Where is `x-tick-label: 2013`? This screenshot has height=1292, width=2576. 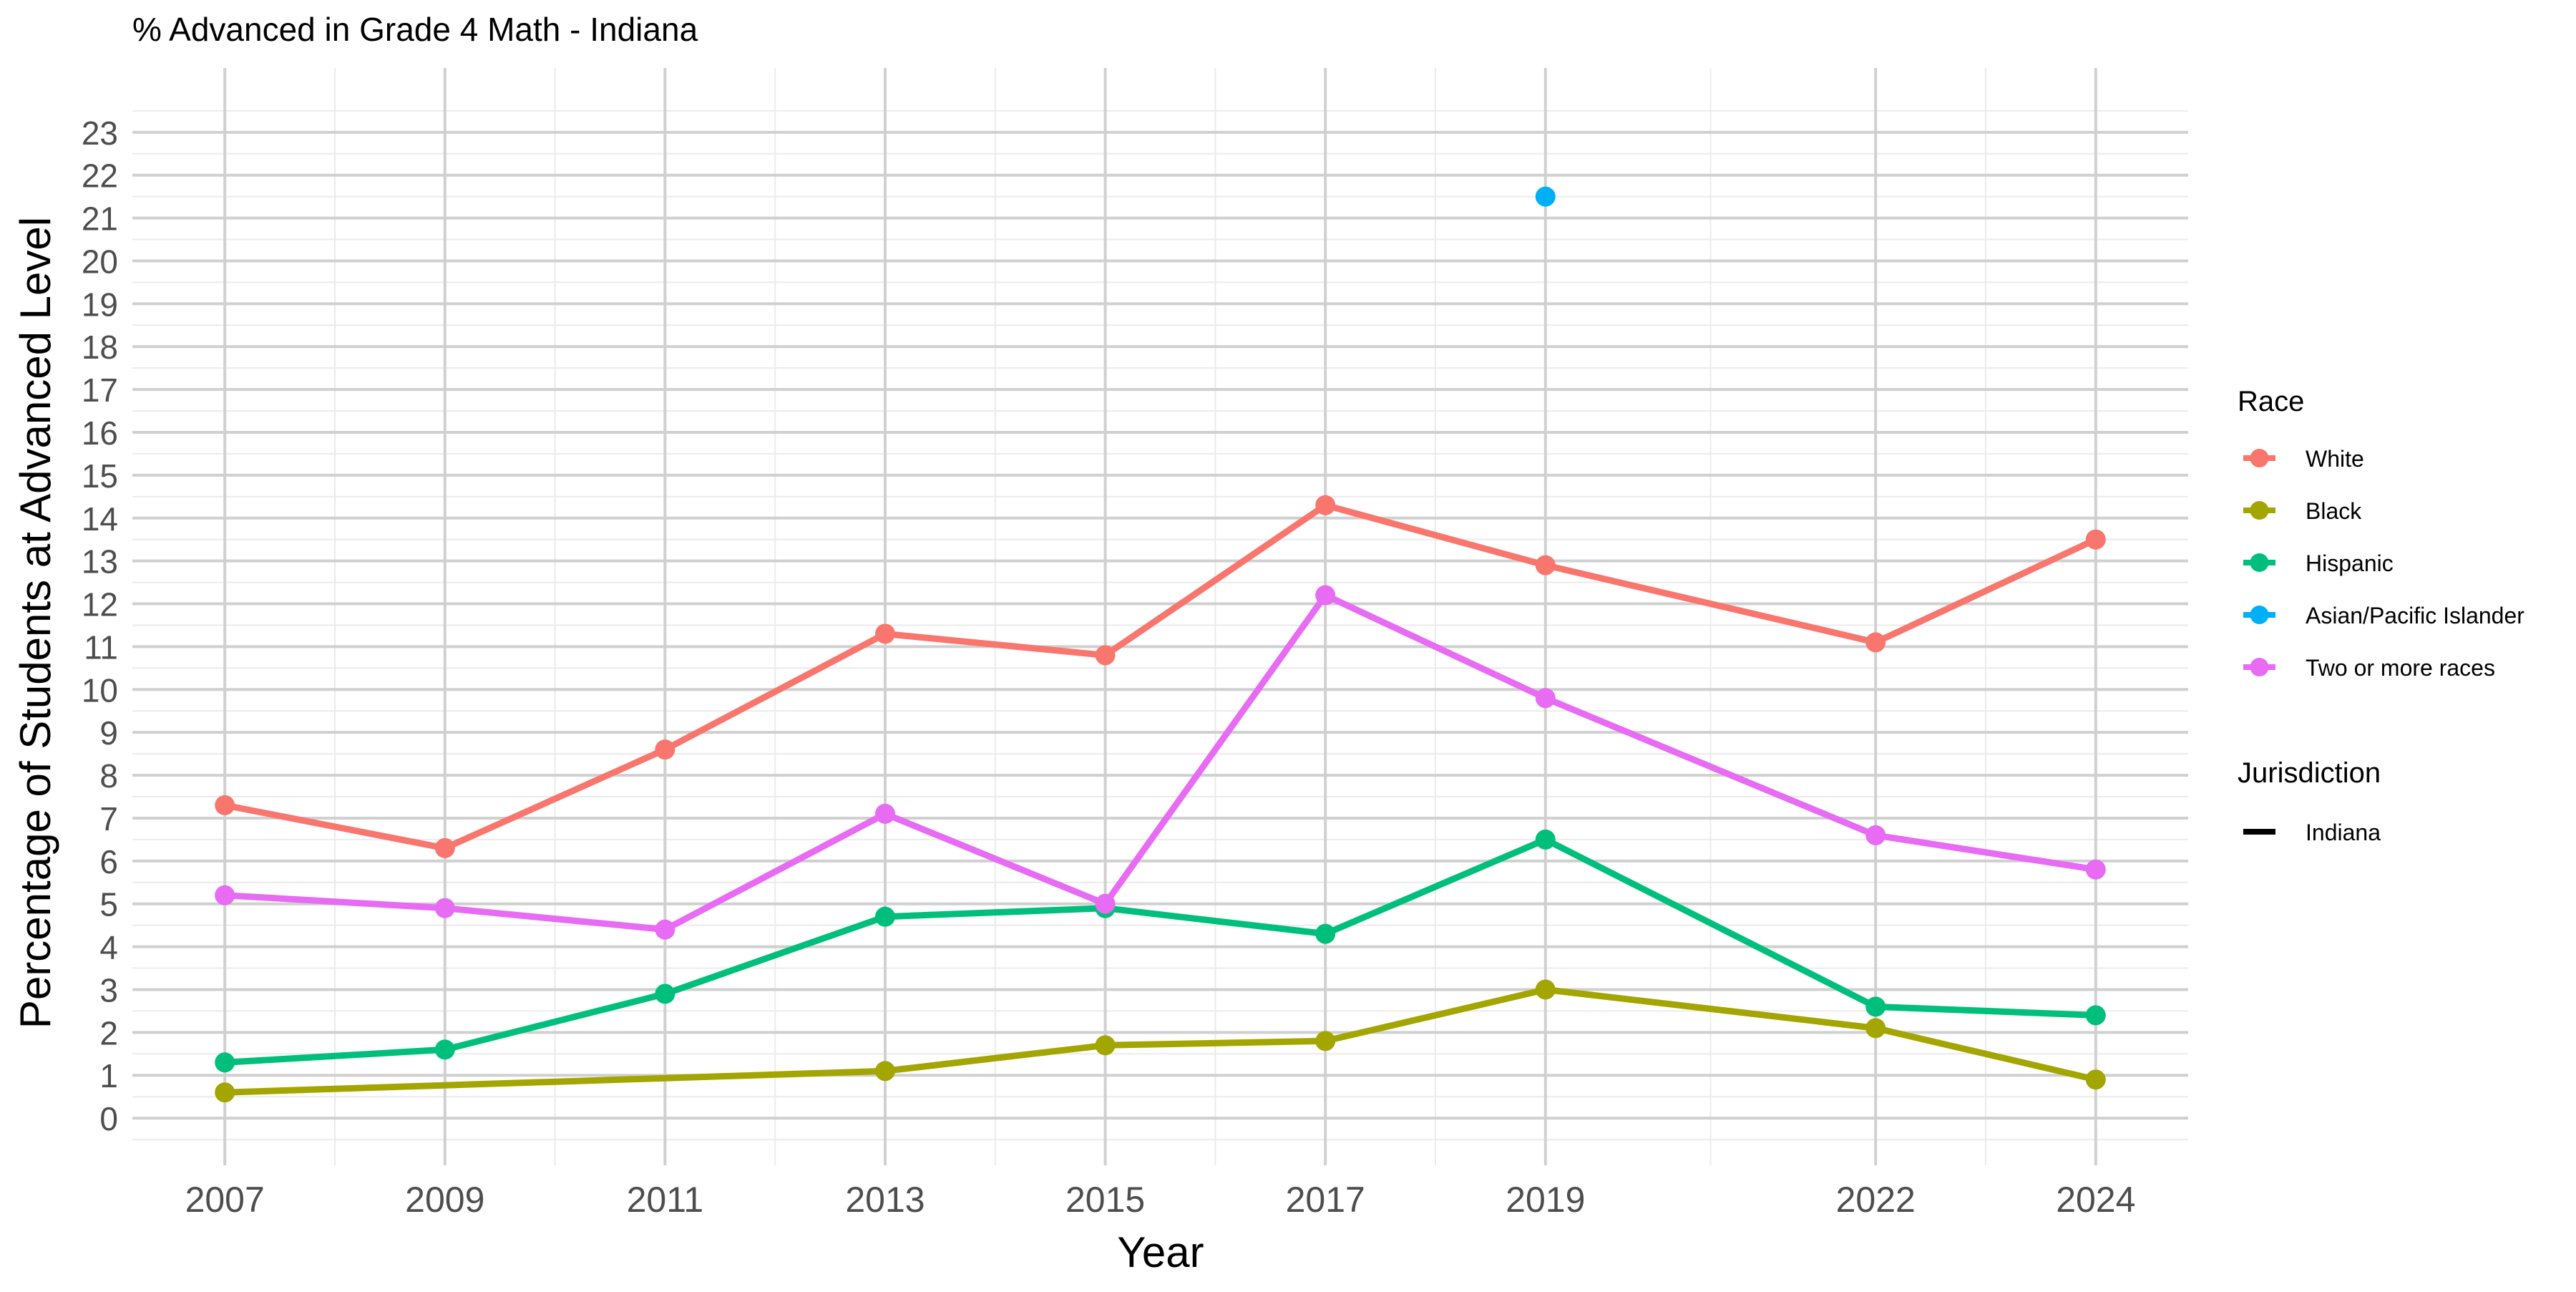
x-tick-label: 2013 is located at coordinates (884, 1200).